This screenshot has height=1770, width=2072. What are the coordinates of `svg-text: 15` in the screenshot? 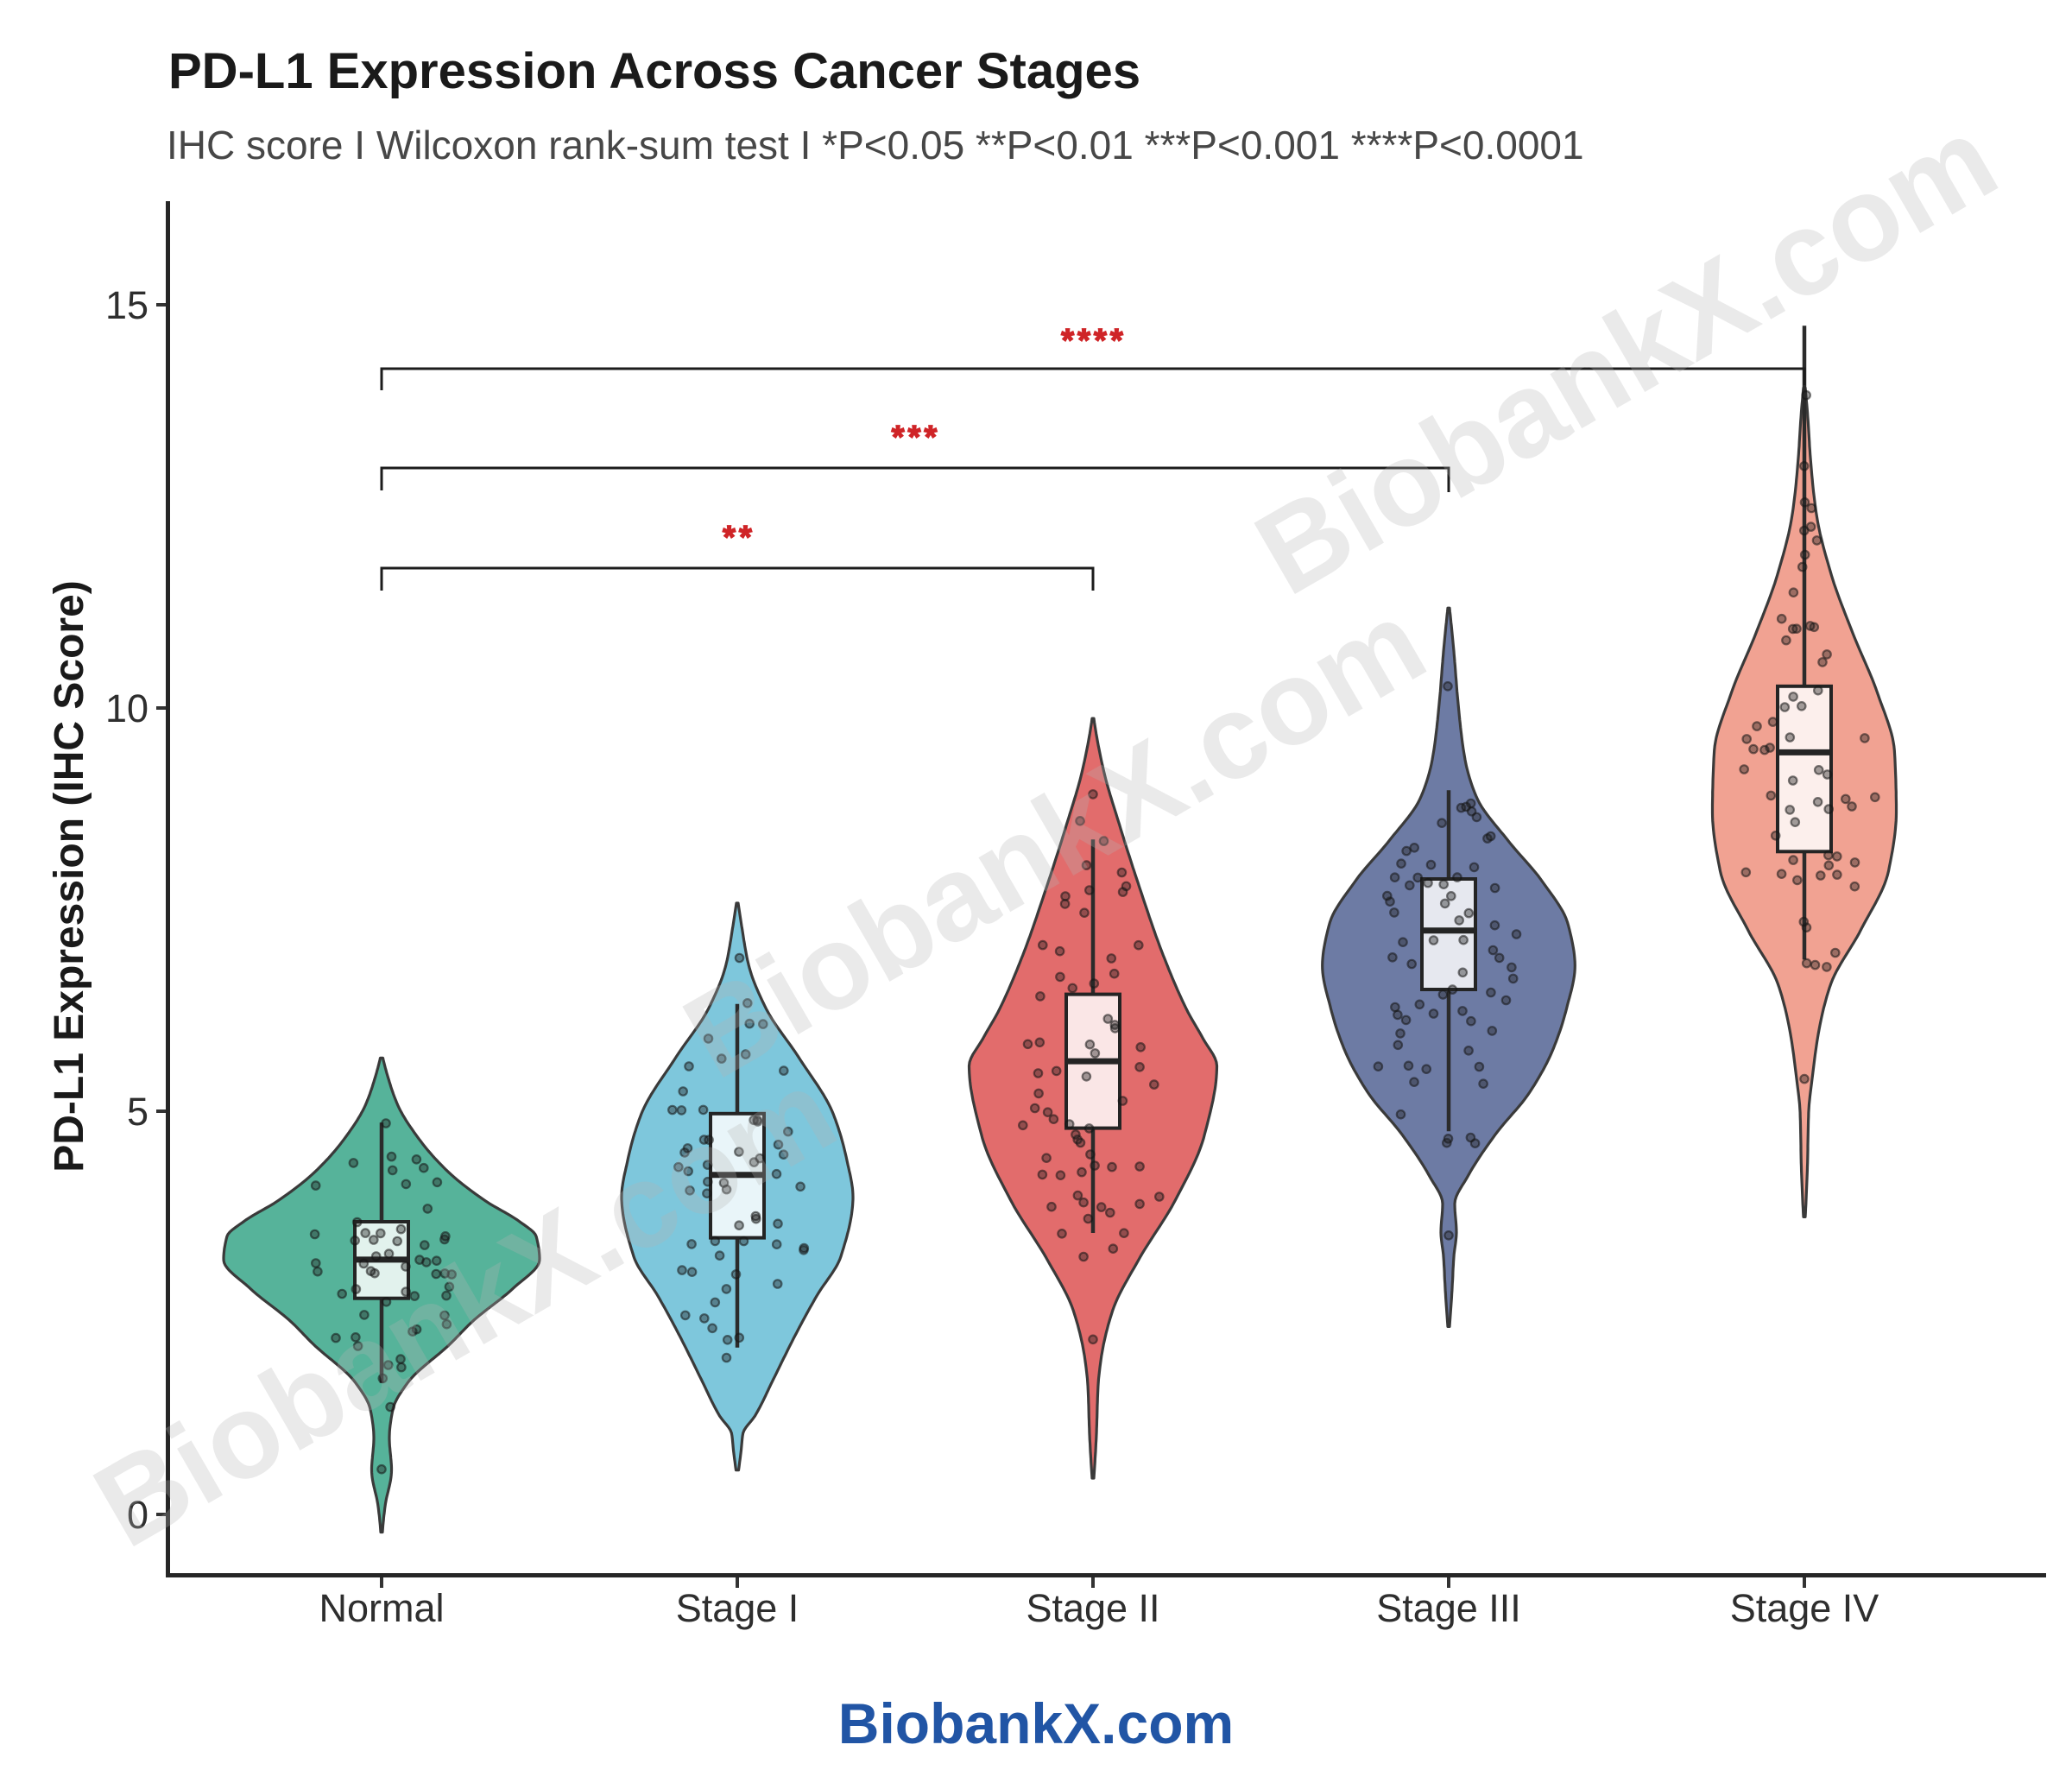 It's located at (126, 305).